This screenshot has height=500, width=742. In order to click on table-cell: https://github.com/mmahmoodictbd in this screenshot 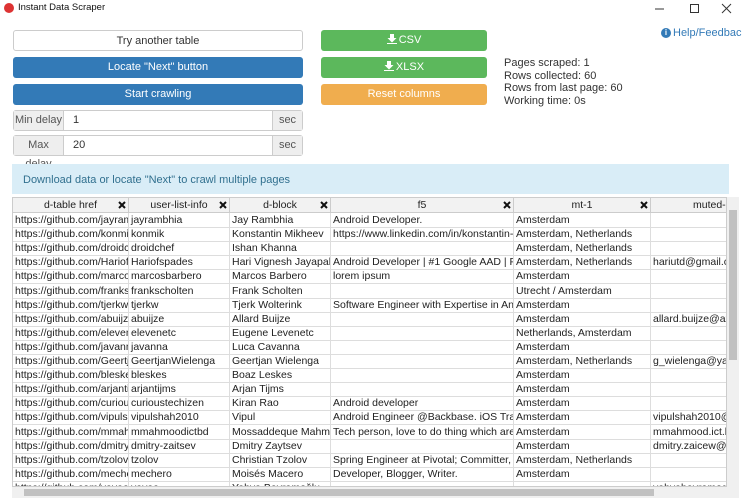, I will do `click(71, 432)`.